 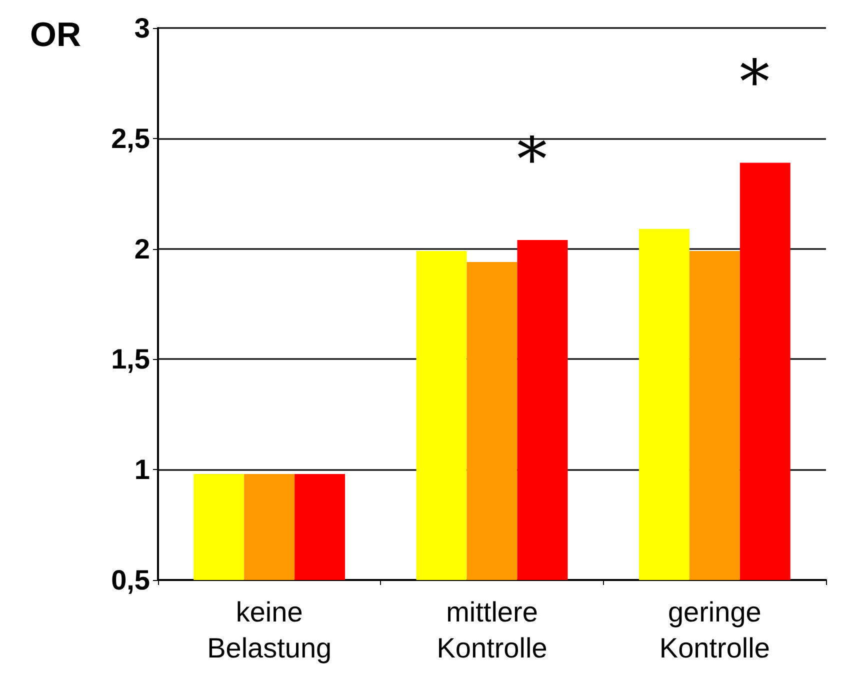 I want to click on y-tick-label: 3, so click(x=142, y=28).